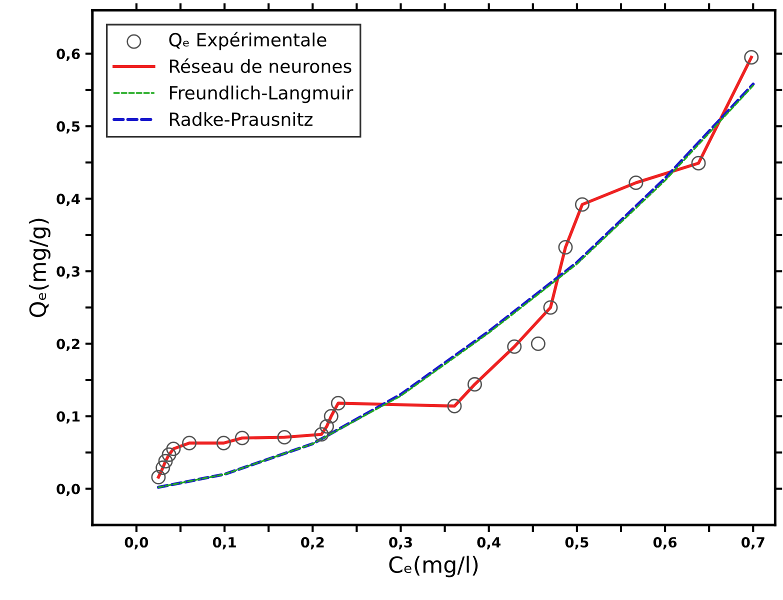 Image resolution: width=783 pixels, height=600 pixels. What do you see at coordinates (68, 127) in the screenshot?
I see `y-tick-label: 0,5` at bounding box center [68, 127].